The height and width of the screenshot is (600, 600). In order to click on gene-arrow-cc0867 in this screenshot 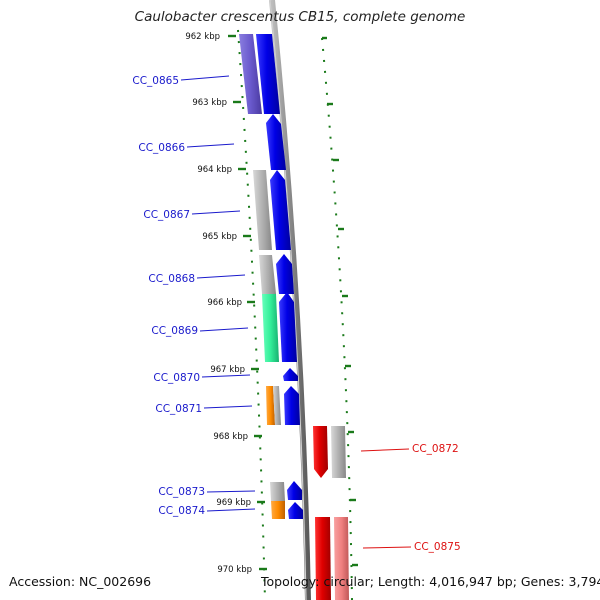, I will do `click(280, 210)`.